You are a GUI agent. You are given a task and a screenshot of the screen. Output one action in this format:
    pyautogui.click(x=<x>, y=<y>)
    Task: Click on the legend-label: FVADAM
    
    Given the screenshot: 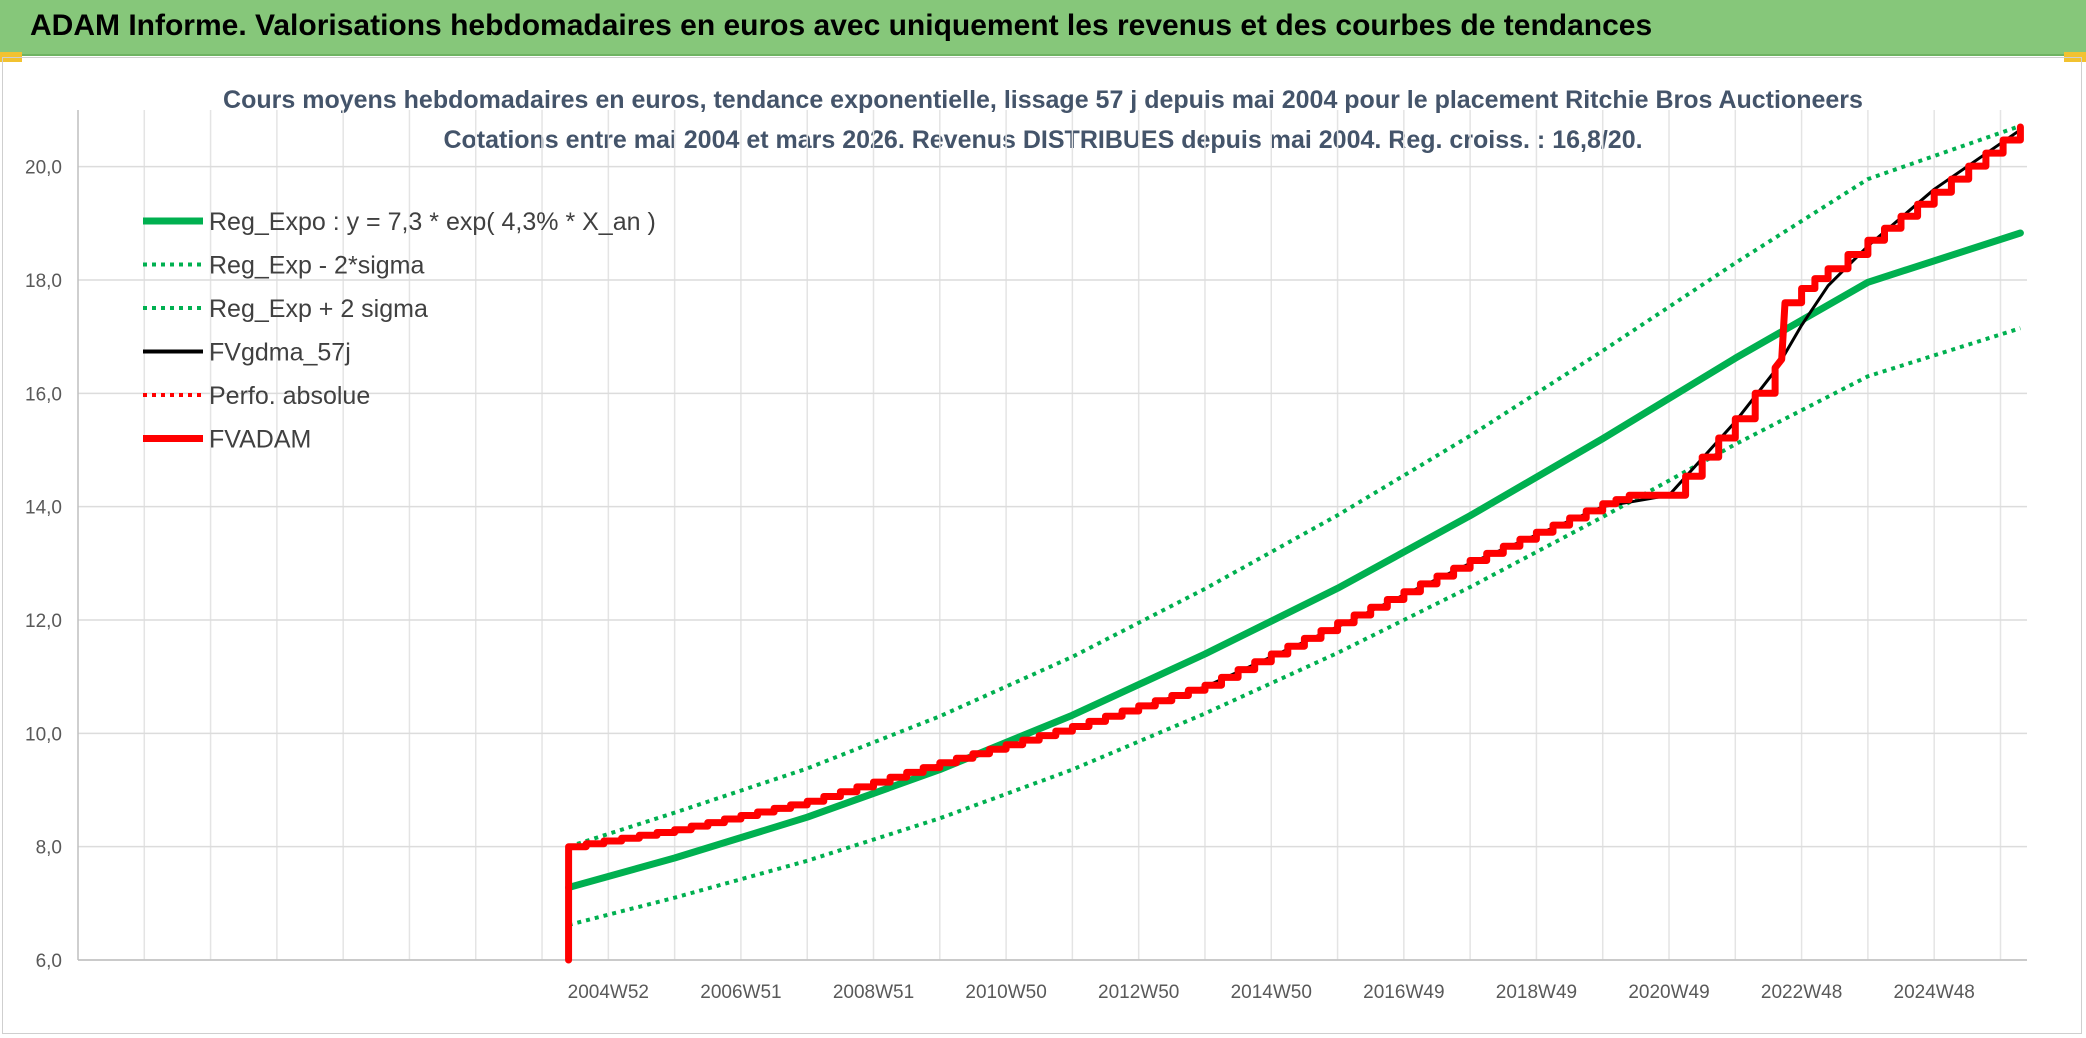 What is the action you would take?
    pyautogui.click(x=260, y=440)
    